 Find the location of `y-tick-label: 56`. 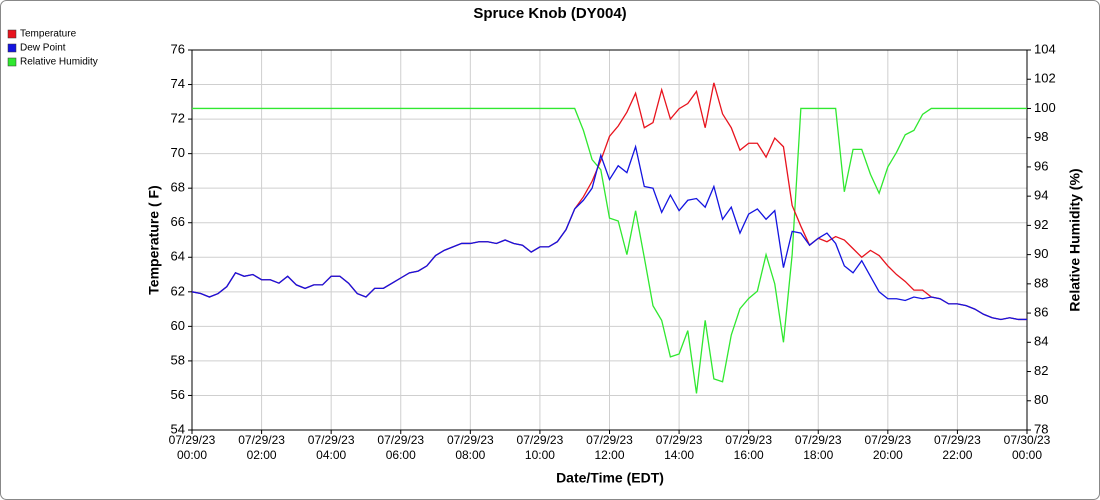

y-tick-label: 56 is located at coordinates (178, 394).